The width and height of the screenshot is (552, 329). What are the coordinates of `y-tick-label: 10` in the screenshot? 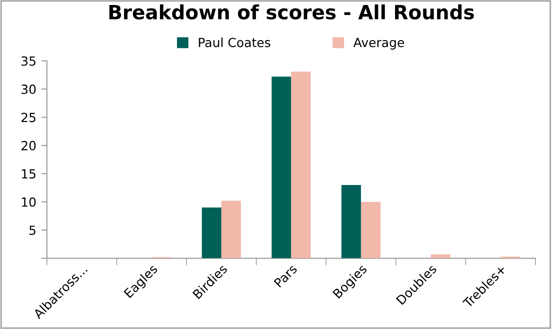 It's located at (29, 202).